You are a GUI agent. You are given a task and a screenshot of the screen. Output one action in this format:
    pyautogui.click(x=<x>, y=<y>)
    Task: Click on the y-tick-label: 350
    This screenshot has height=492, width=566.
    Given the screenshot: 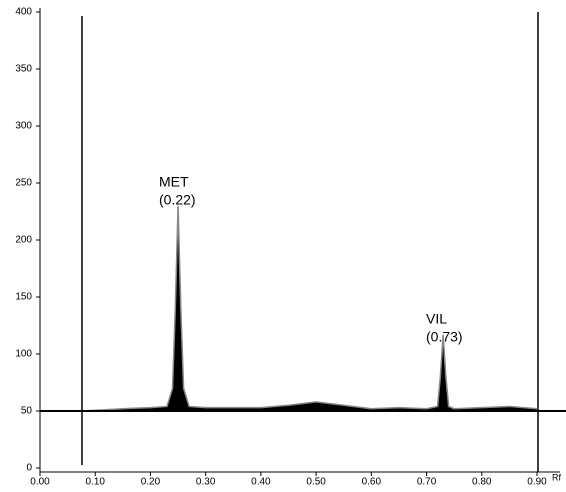 What is the action you would take?
    pyautogui.click(x=23, y=69)
    